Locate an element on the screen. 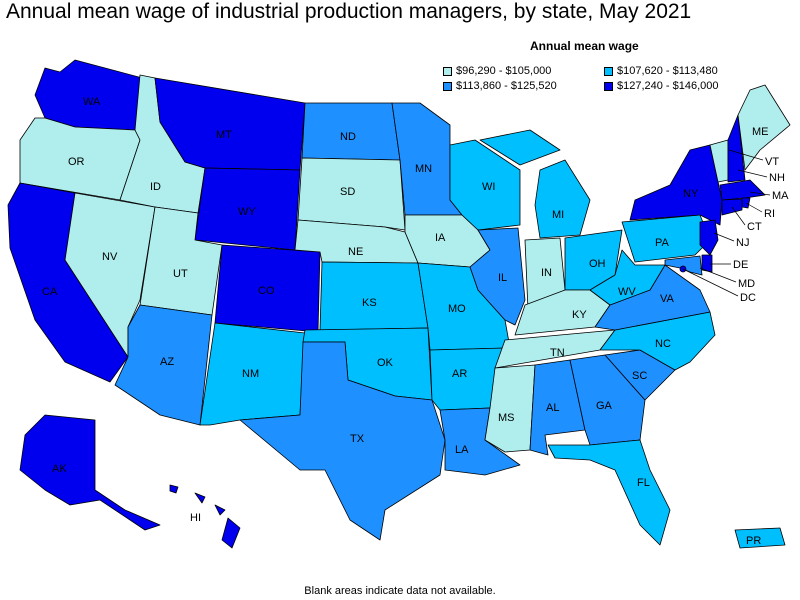 This screenshot has height=600, width=800. state-wv is located at coordinates (627, 277).